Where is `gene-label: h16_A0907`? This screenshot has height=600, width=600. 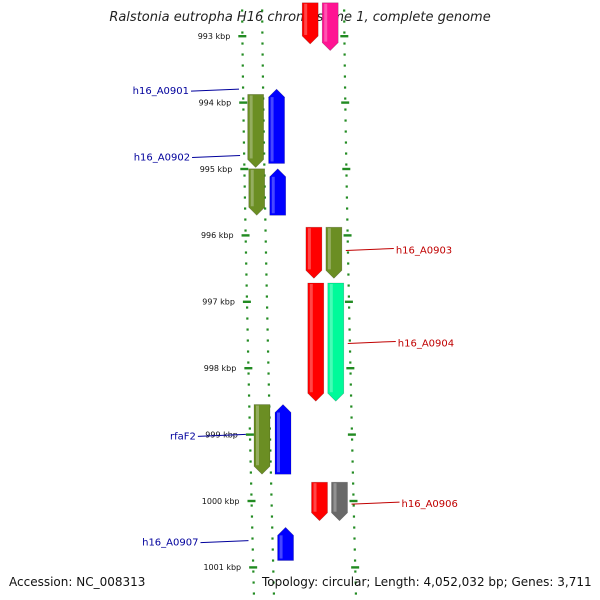 gene-label: h16_A0907 is located at coordinates (170, 543).